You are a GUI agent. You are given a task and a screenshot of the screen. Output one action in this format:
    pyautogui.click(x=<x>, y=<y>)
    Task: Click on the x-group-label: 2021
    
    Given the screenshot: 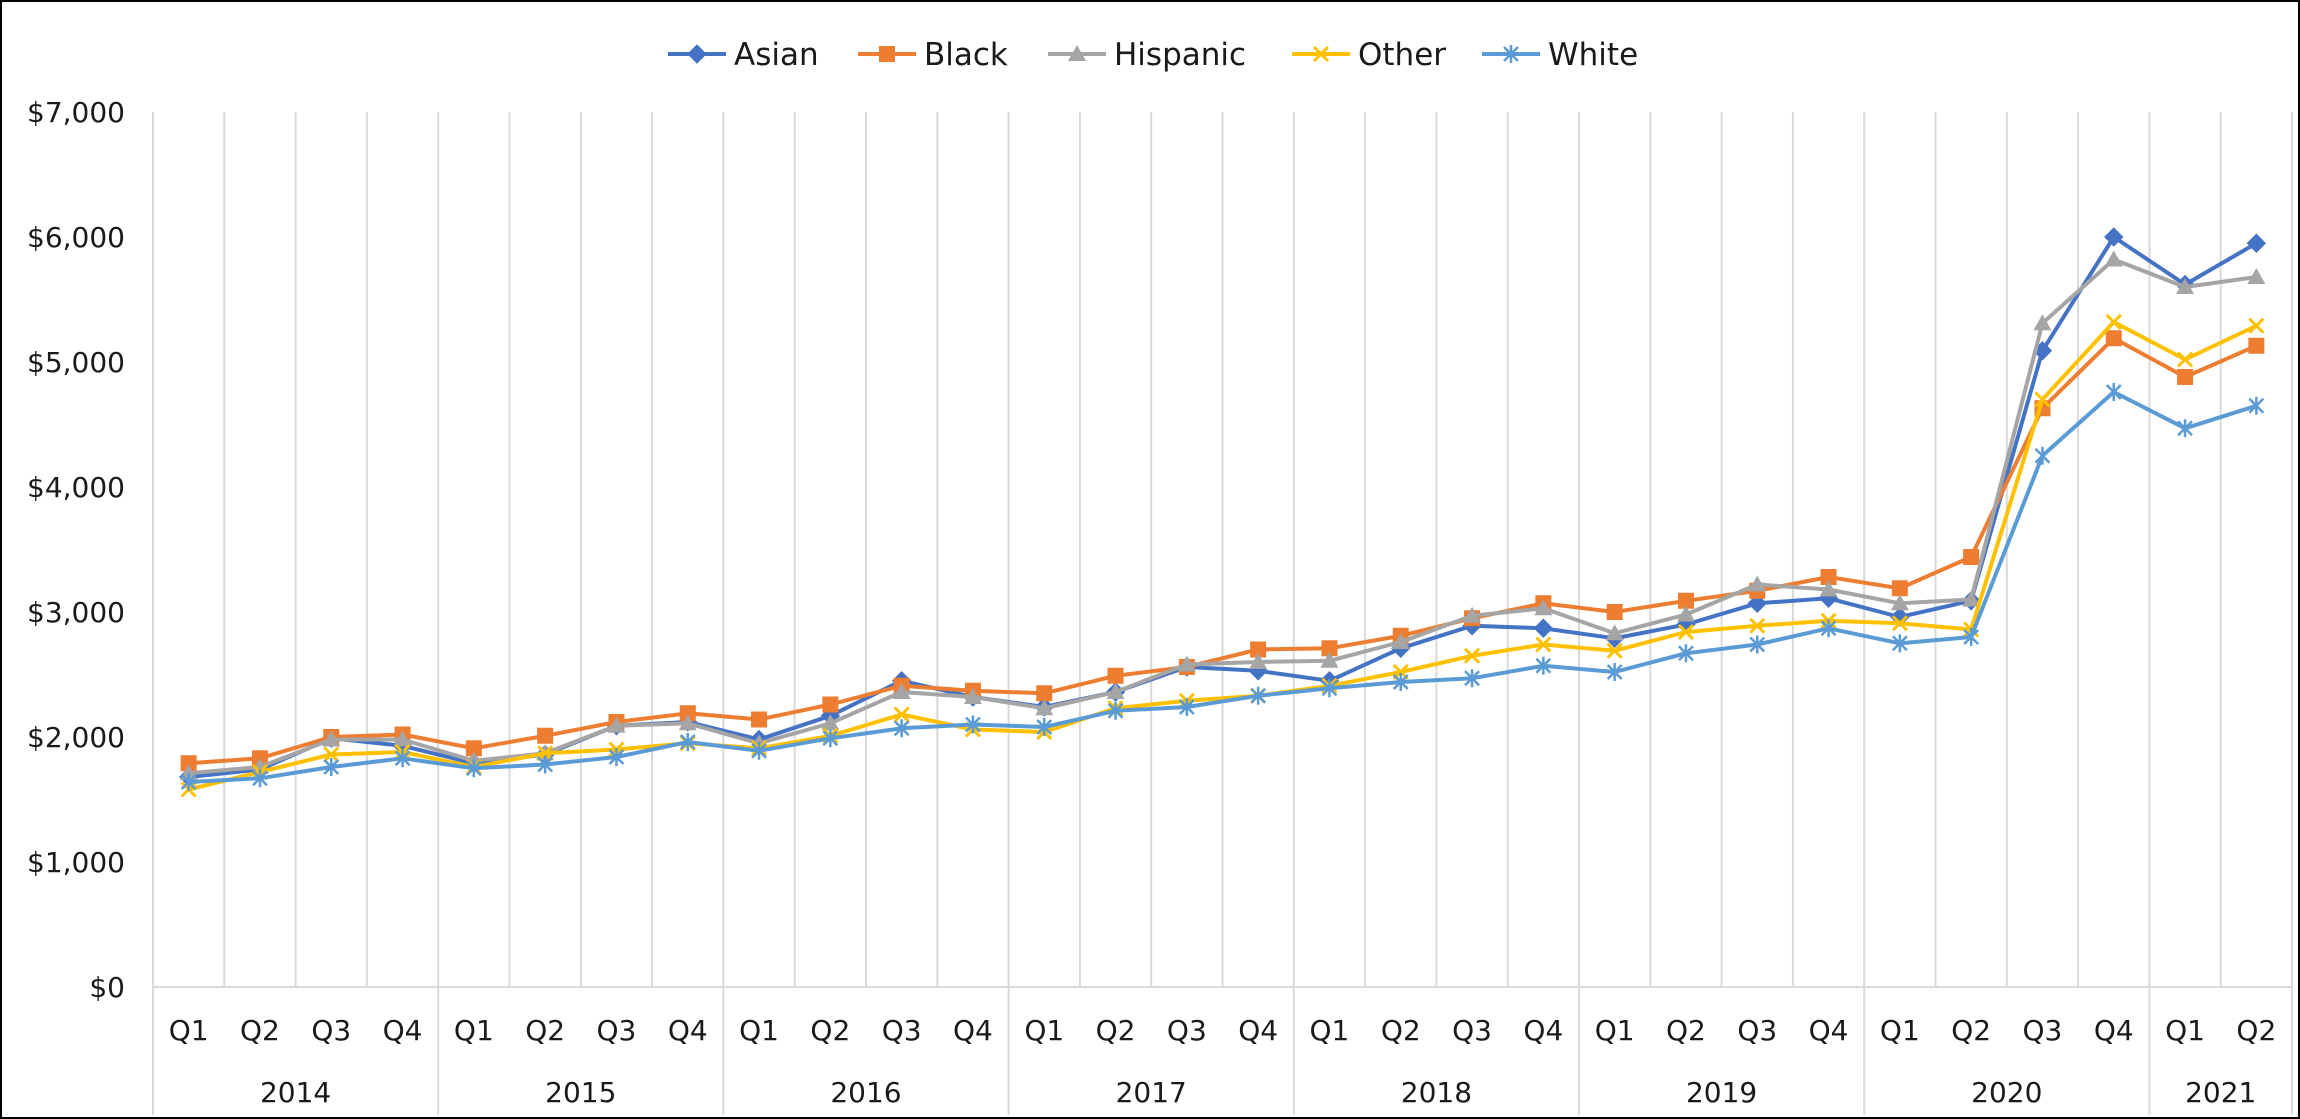 What is the action you would take?
    pyautogui.click(x=2220, y=1092)
    